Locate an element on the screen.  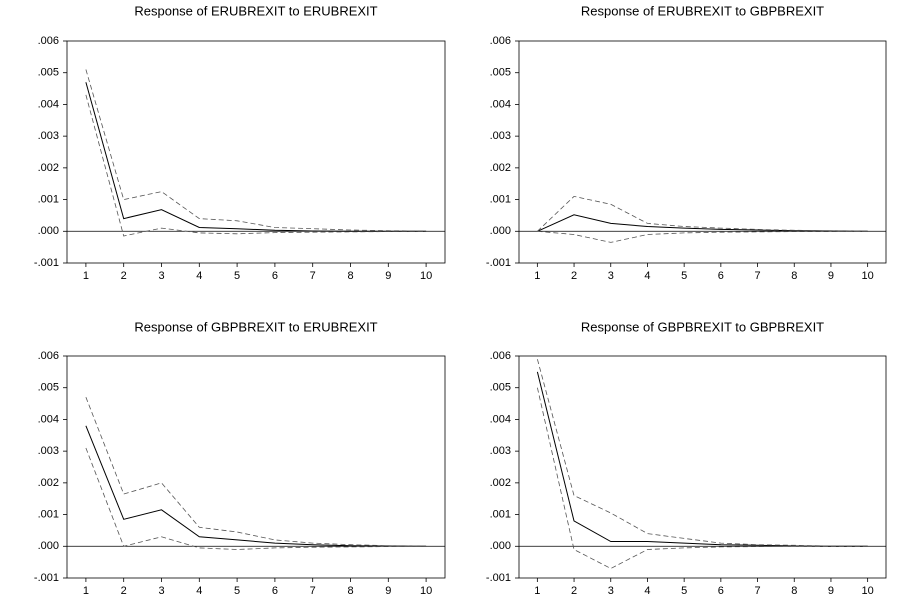
chart-title: Response of GBPBREXIT to GBPBREXIT is located at coordinates (702, 326).